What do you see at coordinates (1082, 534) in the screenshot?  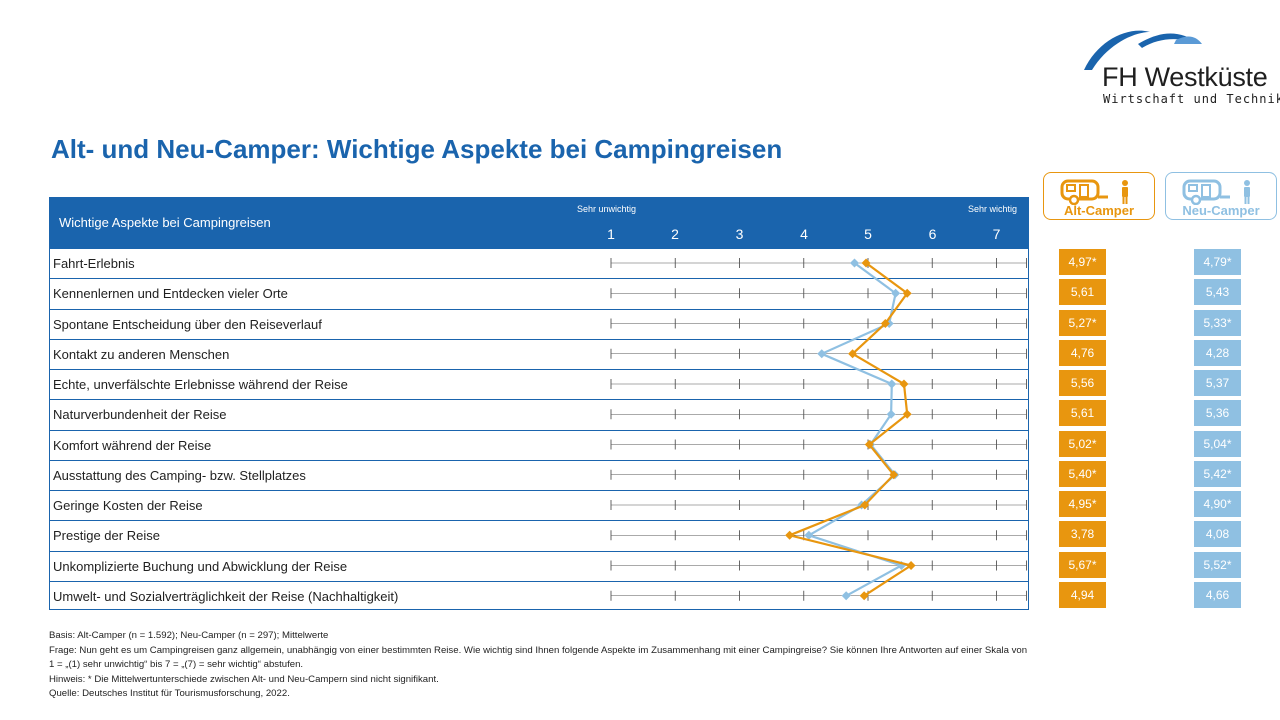 I see `value-label: 3,78` at bounding box center [1082, 534].